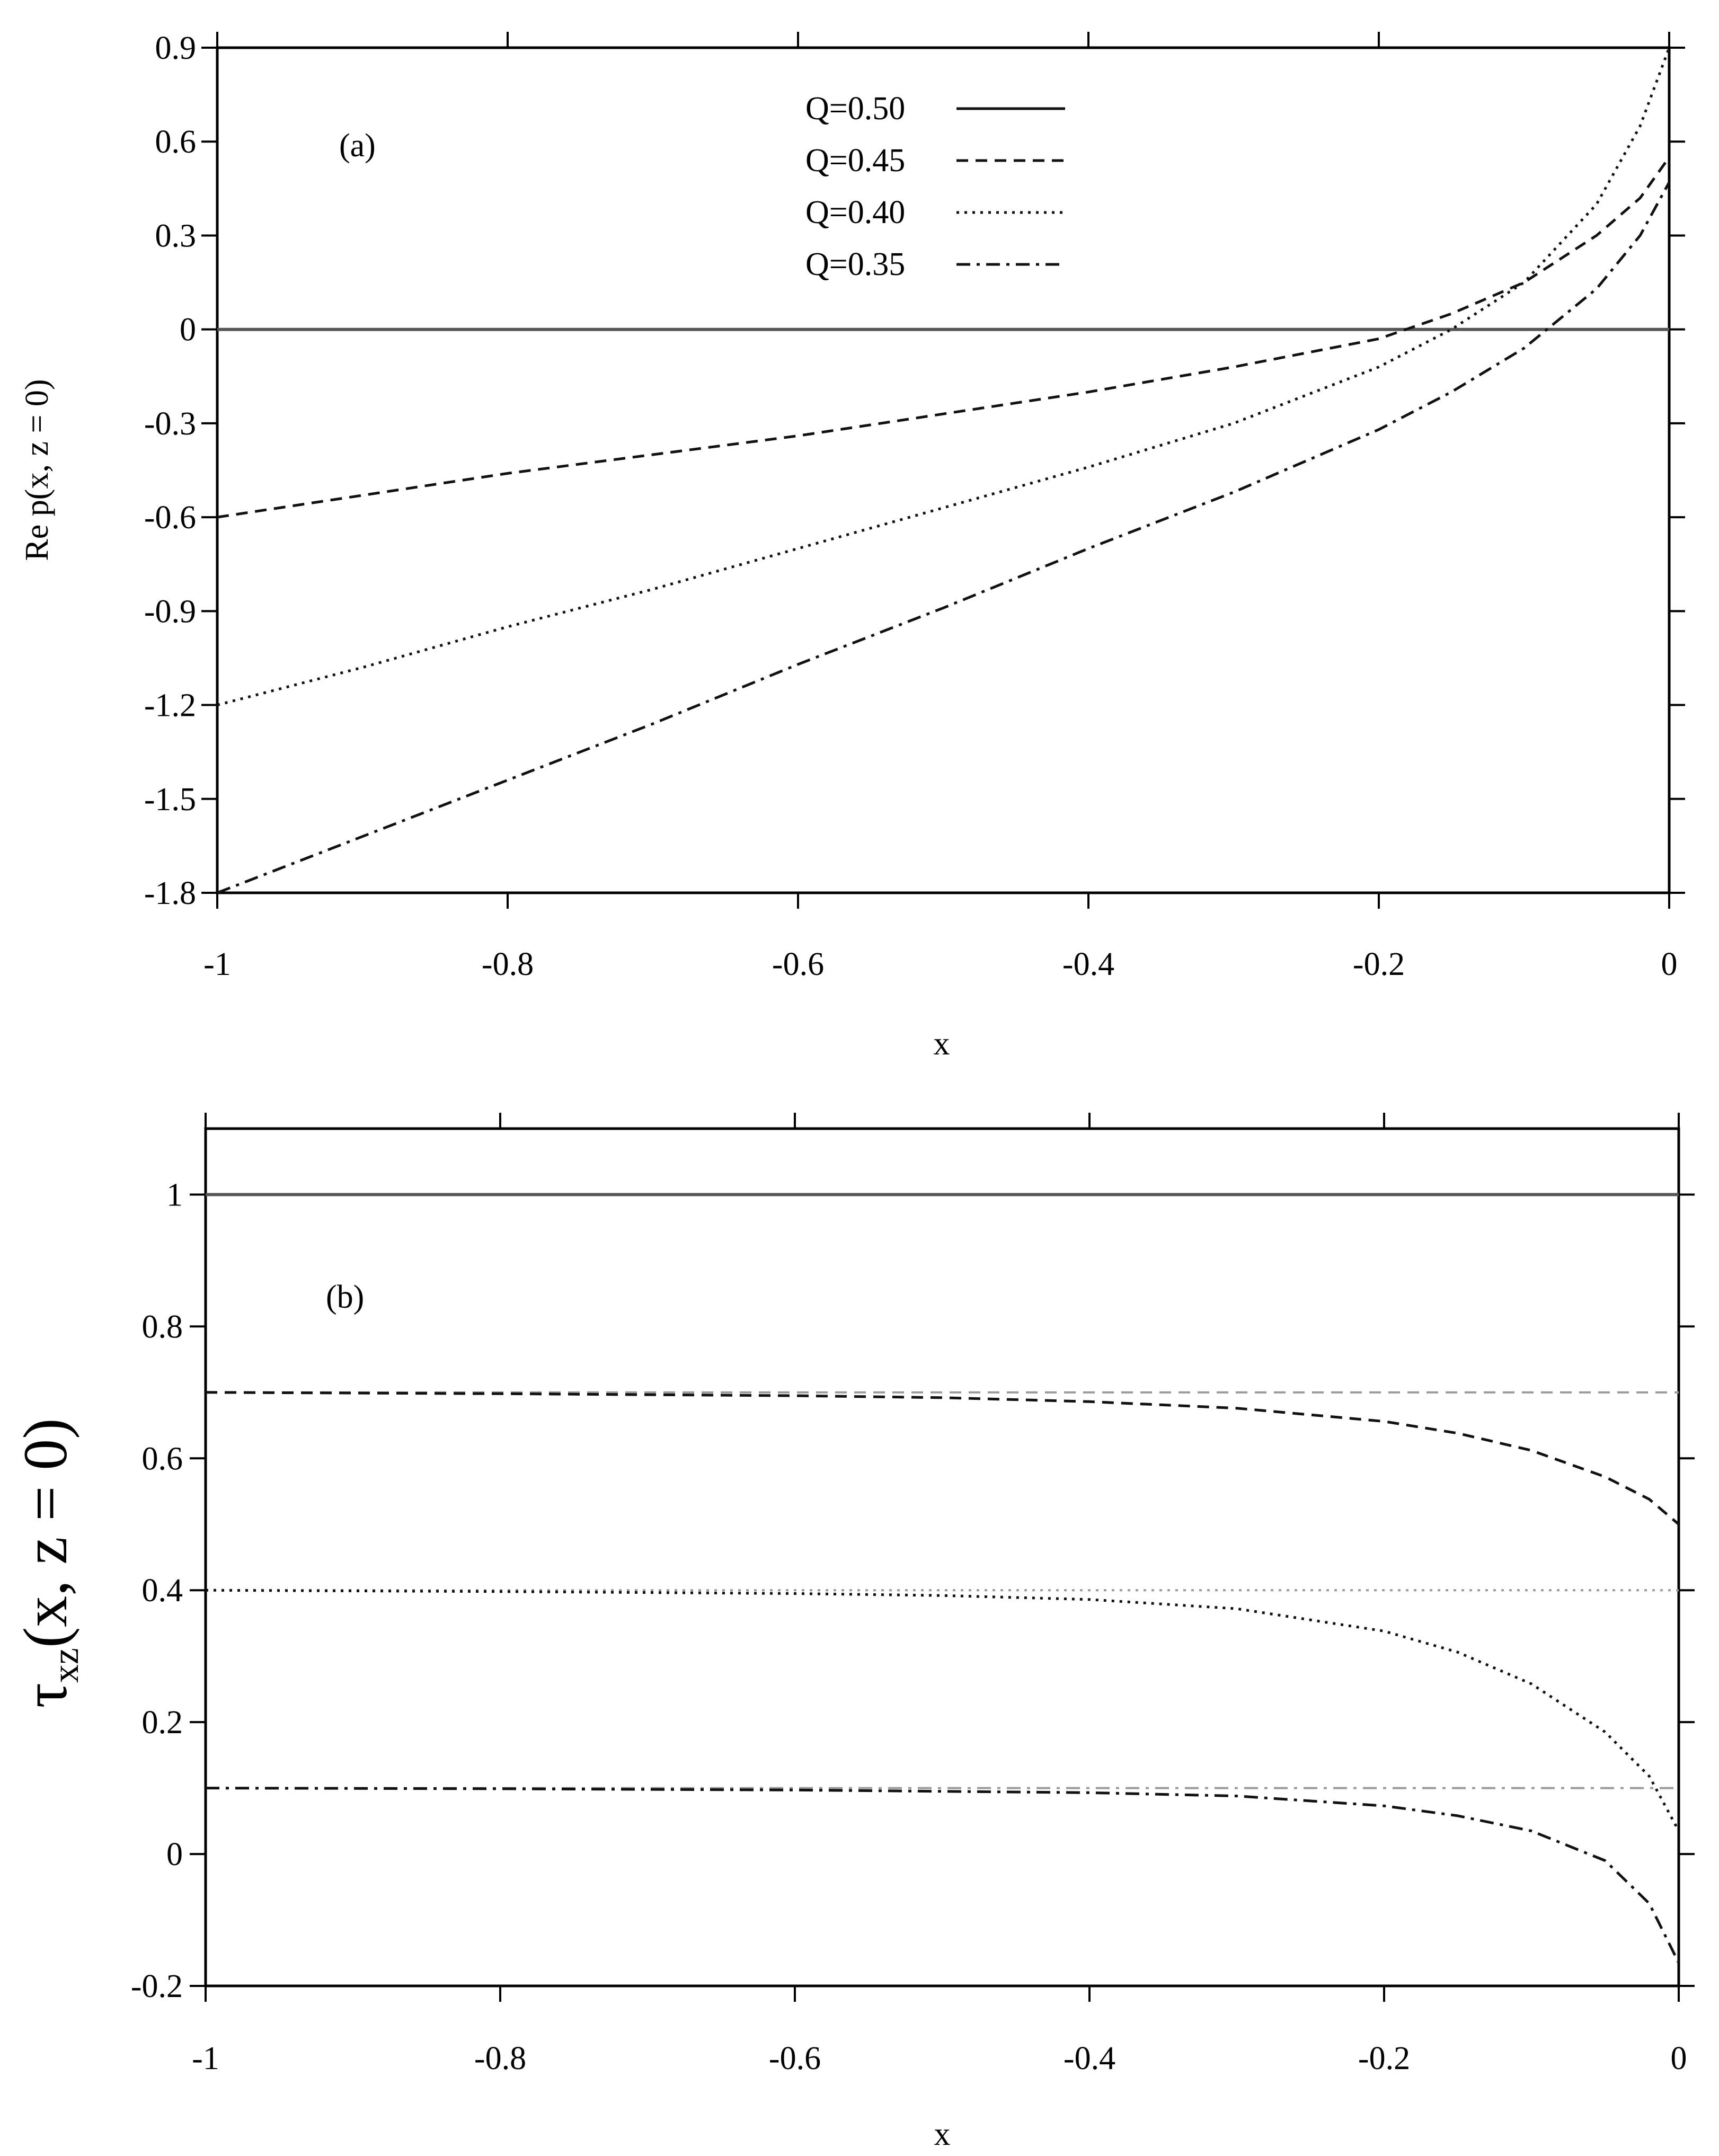 This screenshot has width=1719, height=2156. What do you see at coordinates (170, 424) in the screenshot?
I see `y-tick-label: -0.3` at bounding box center [170, 424].